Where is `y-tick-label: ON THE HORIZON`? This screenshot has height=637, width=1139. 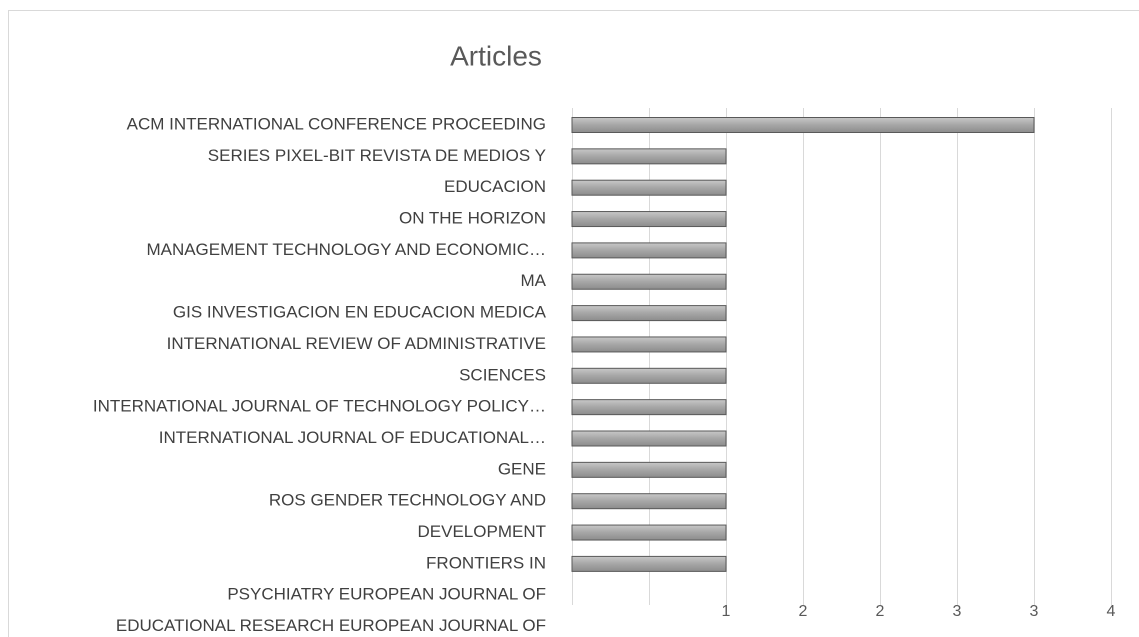
y-tick-label: ON THE HORIZON is located at coordinates (472, 218).